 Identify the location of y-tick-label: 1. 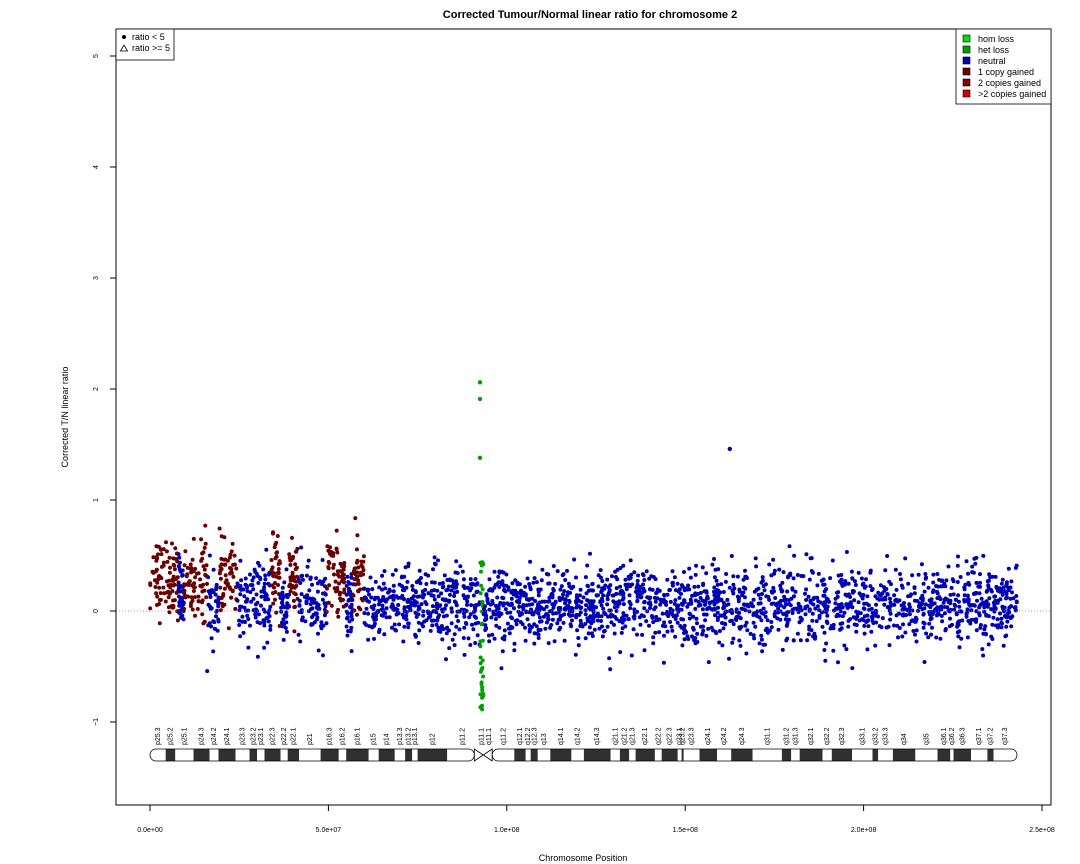
(96, 500).